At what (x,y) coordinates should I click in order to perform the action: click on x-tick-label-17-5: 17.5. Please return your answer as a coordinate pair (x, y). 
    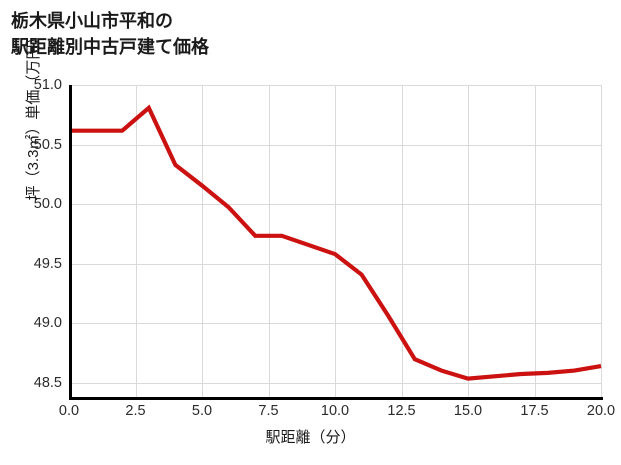
    Looking at the image, I should click on (534, 411).